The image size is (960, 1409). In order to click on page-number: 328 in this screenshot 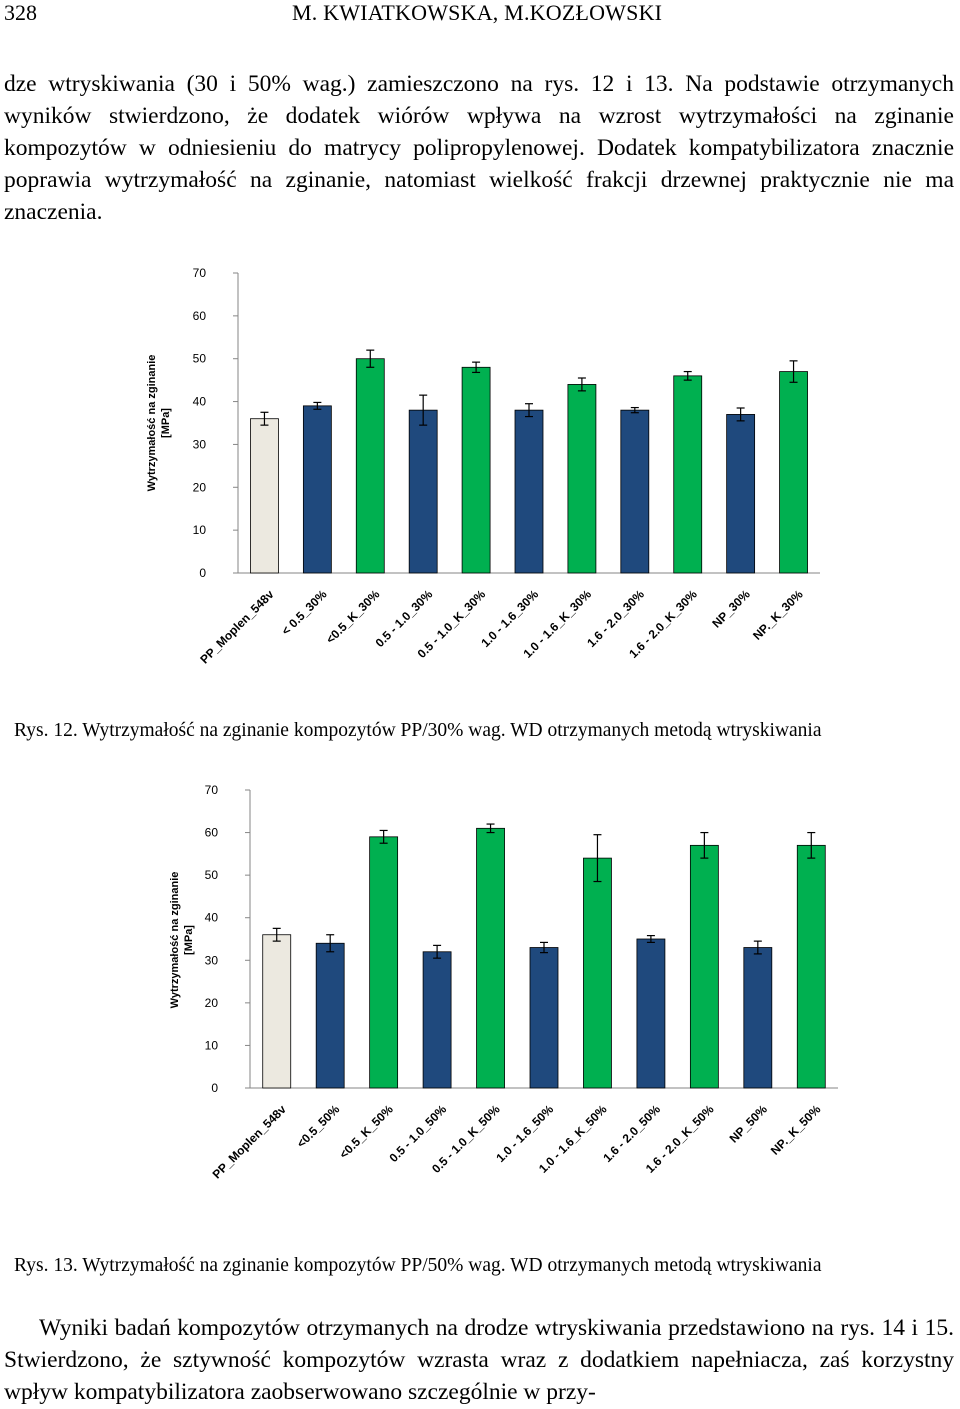, I will do `click(20, 12)`.